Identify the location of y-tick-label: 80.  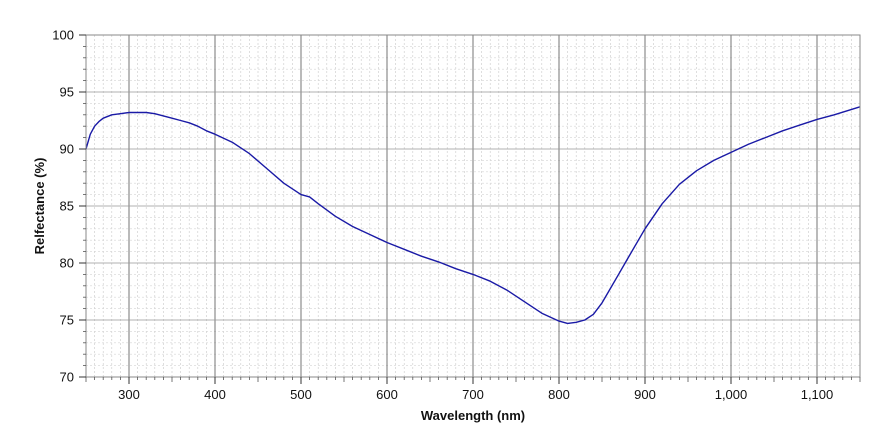
(67, 263).